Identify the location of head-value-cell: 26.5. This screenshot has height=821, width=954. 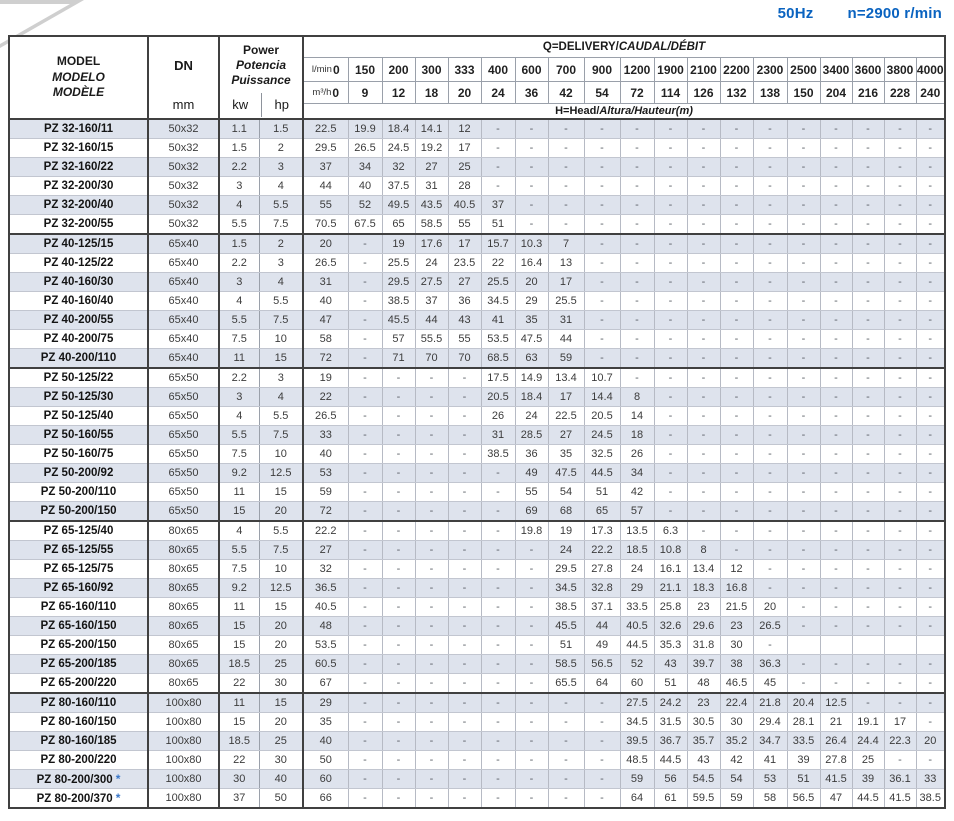
(769, 626).